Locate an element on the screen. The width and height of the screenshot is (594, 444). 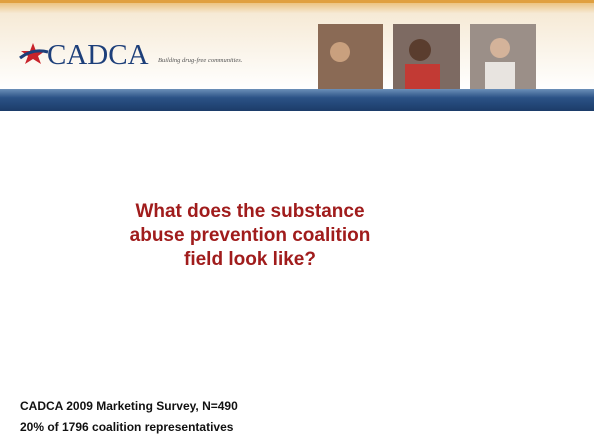
logo-swoosh is located at coordinates (34, 54).